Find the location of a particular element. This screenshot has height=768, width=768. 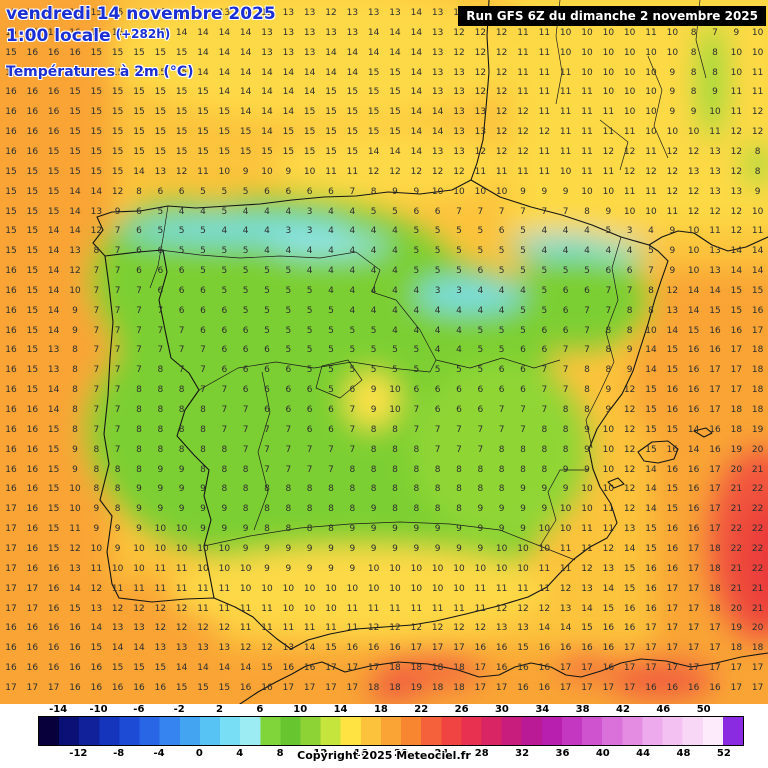

menorca-island is located at coordinates (703, 432).